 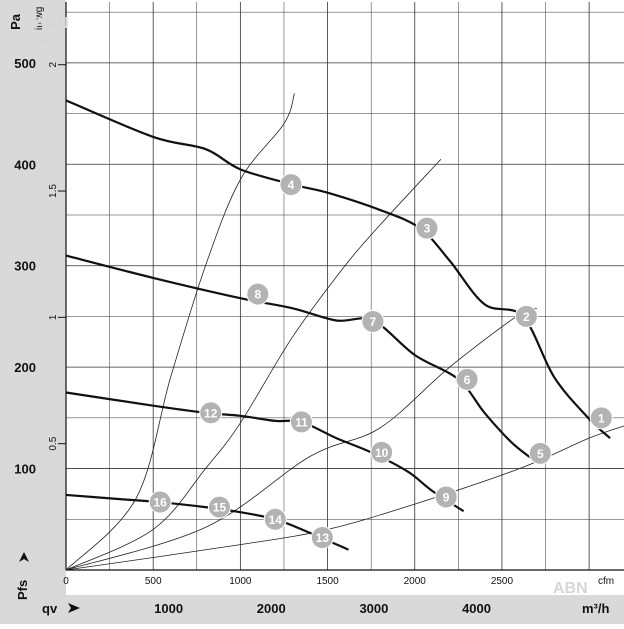 I want to click on operating-point-label: 2, so click(x=526, y=317).